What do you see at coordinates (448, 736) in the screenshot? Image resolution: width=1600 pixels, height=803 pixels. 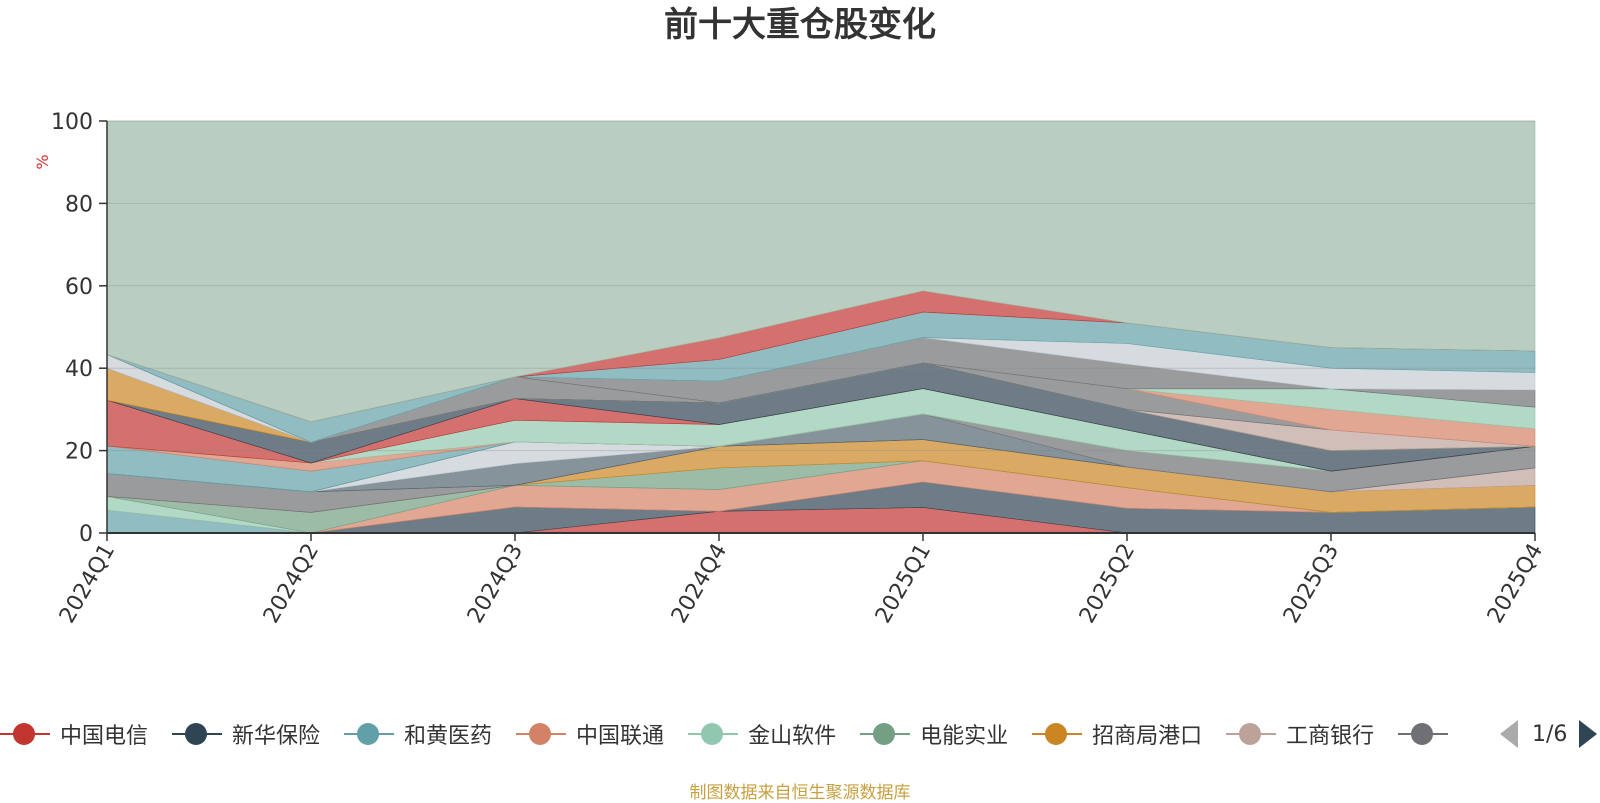 I see `legend-label: 和黄医药` at bounding box center [448, 736].